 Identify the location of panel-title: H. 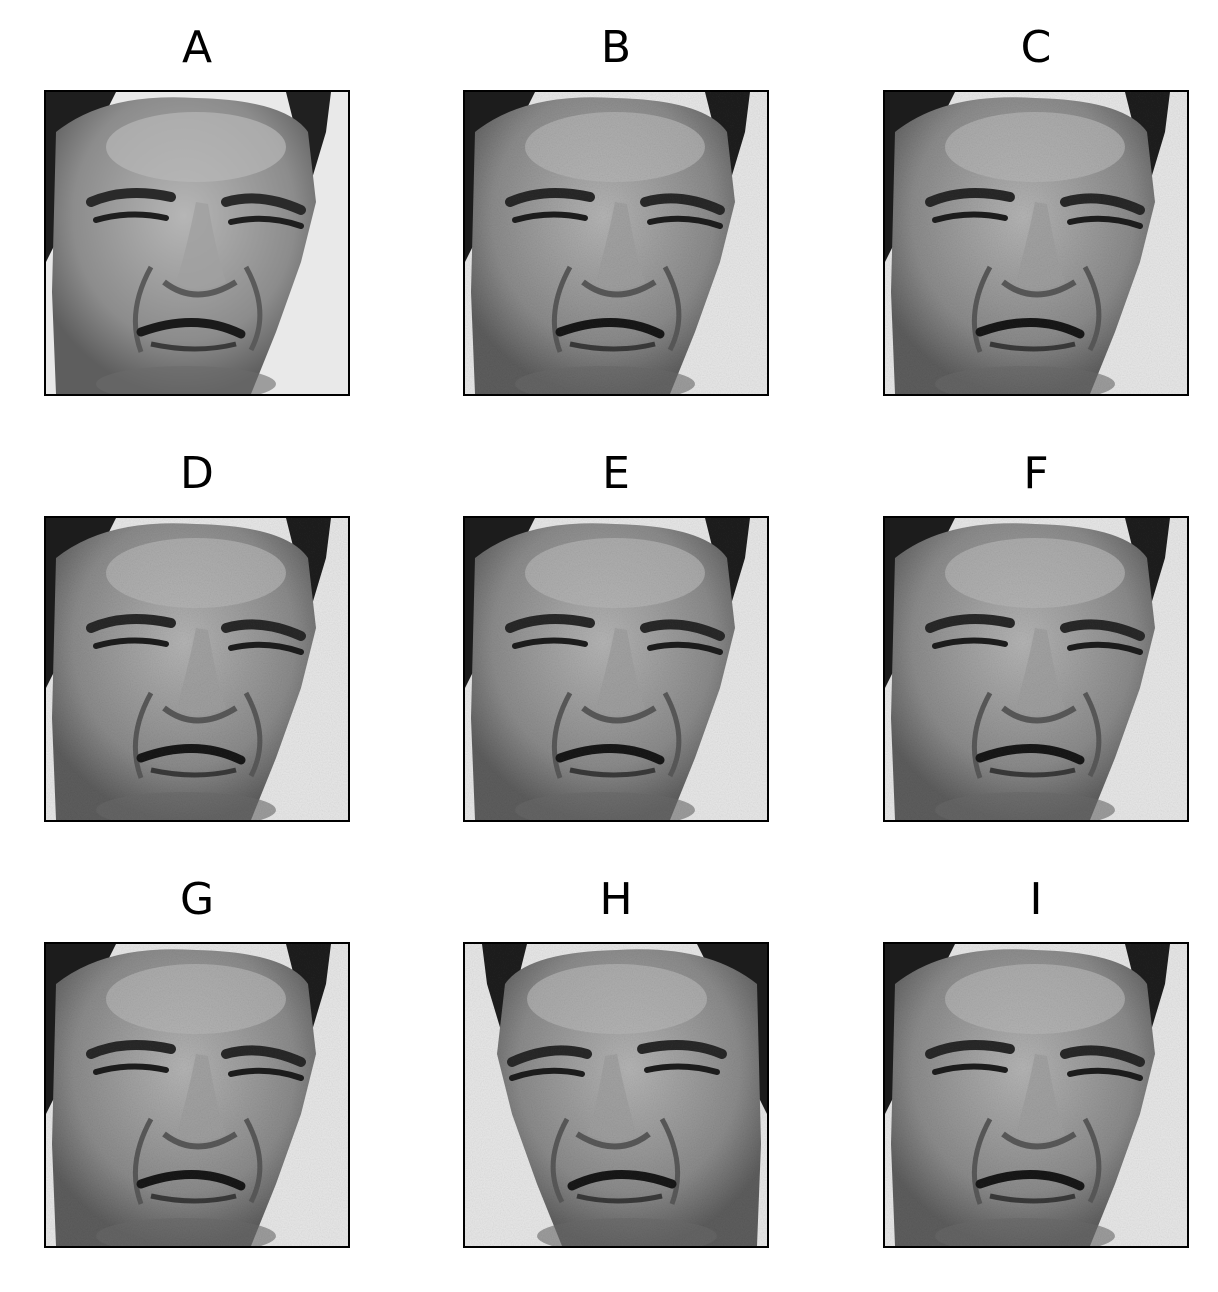
(616, 899).